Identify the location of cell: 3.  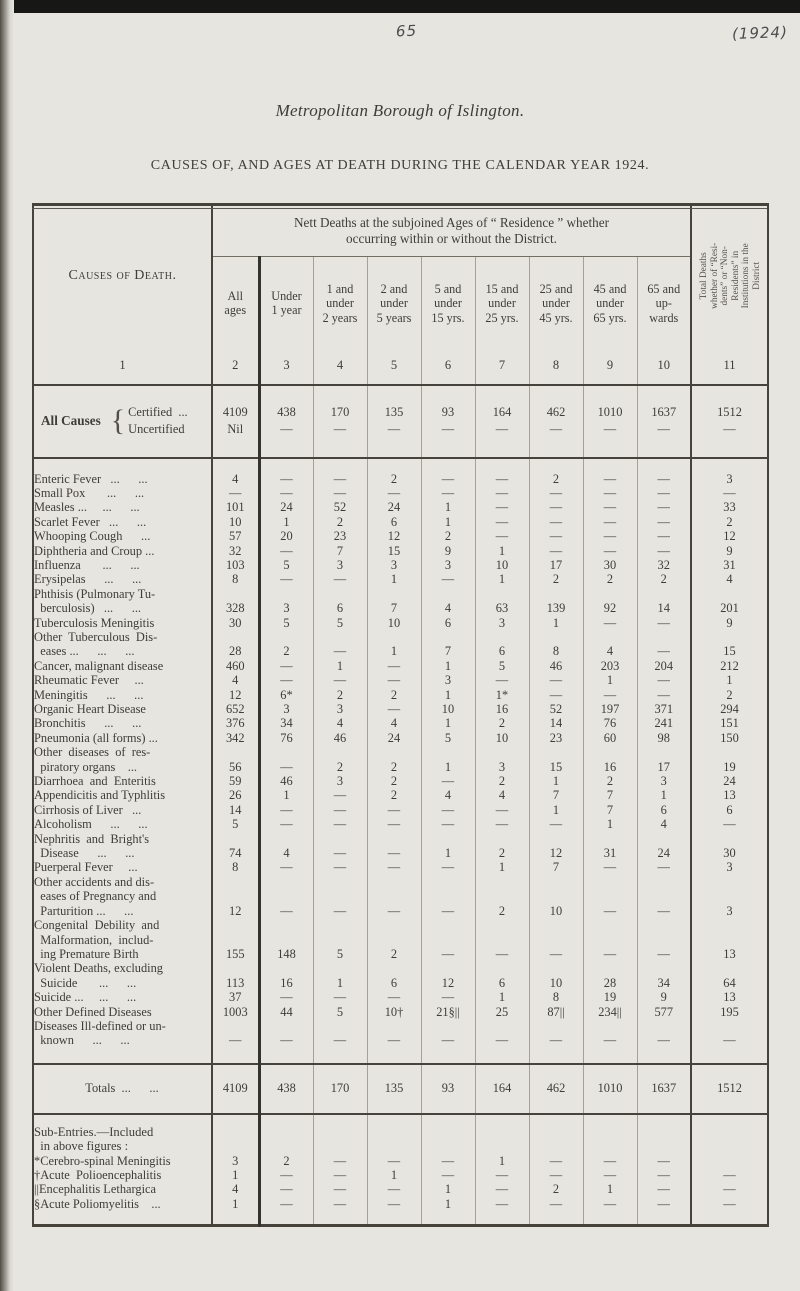
(664, 781).